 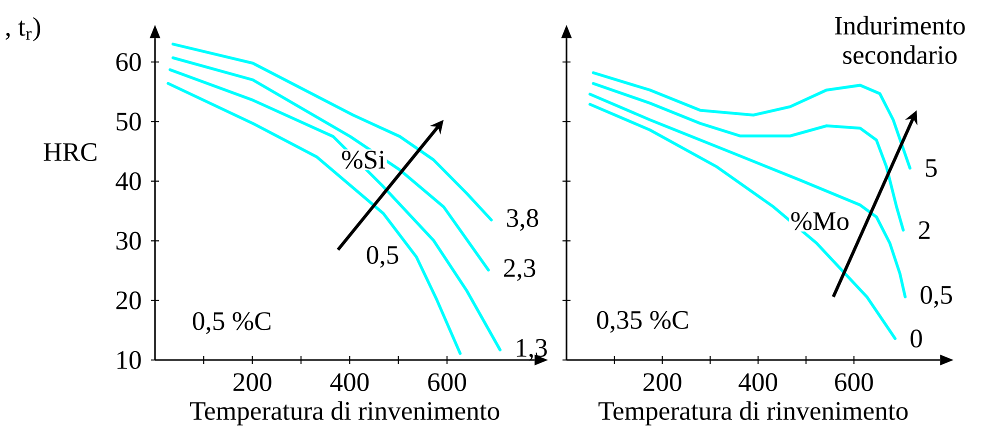 What do you see at coordinates (520, 270) in the screenshot?
I see `series-label: 2,3` at bounding box center [520, 270].